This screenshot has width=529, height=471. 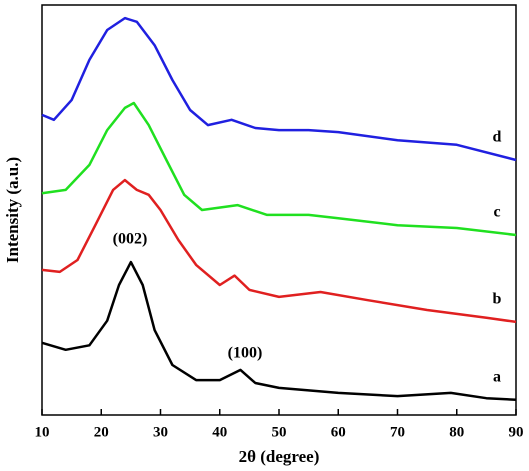 What do you see at coordinates (456, 432) in the screenshot?
I see `x-tick-label: 80` at bounding box center [456, 432].